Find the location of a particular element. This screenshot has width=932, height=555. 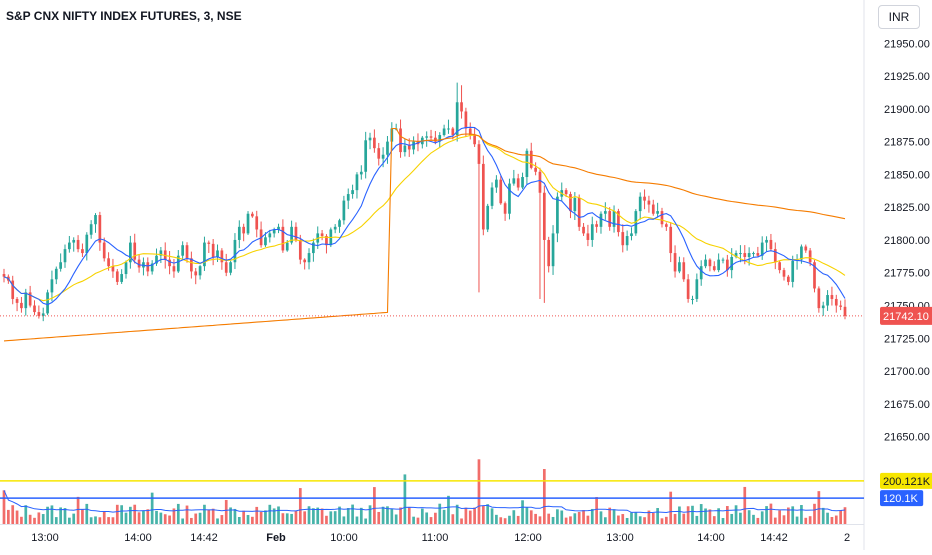

x-tick-label: 13:00 is located at coordinates (45, 538).